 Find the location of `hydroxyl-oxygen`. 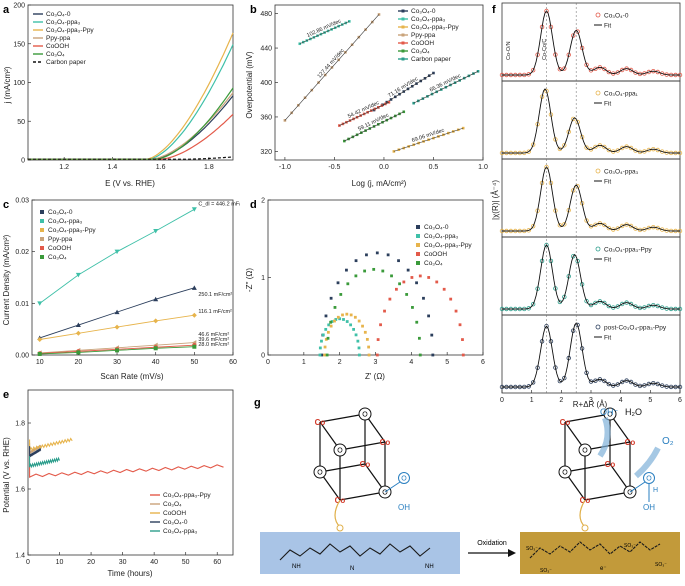

hydroxyl-oxygen is located at coordinates (404, 478).